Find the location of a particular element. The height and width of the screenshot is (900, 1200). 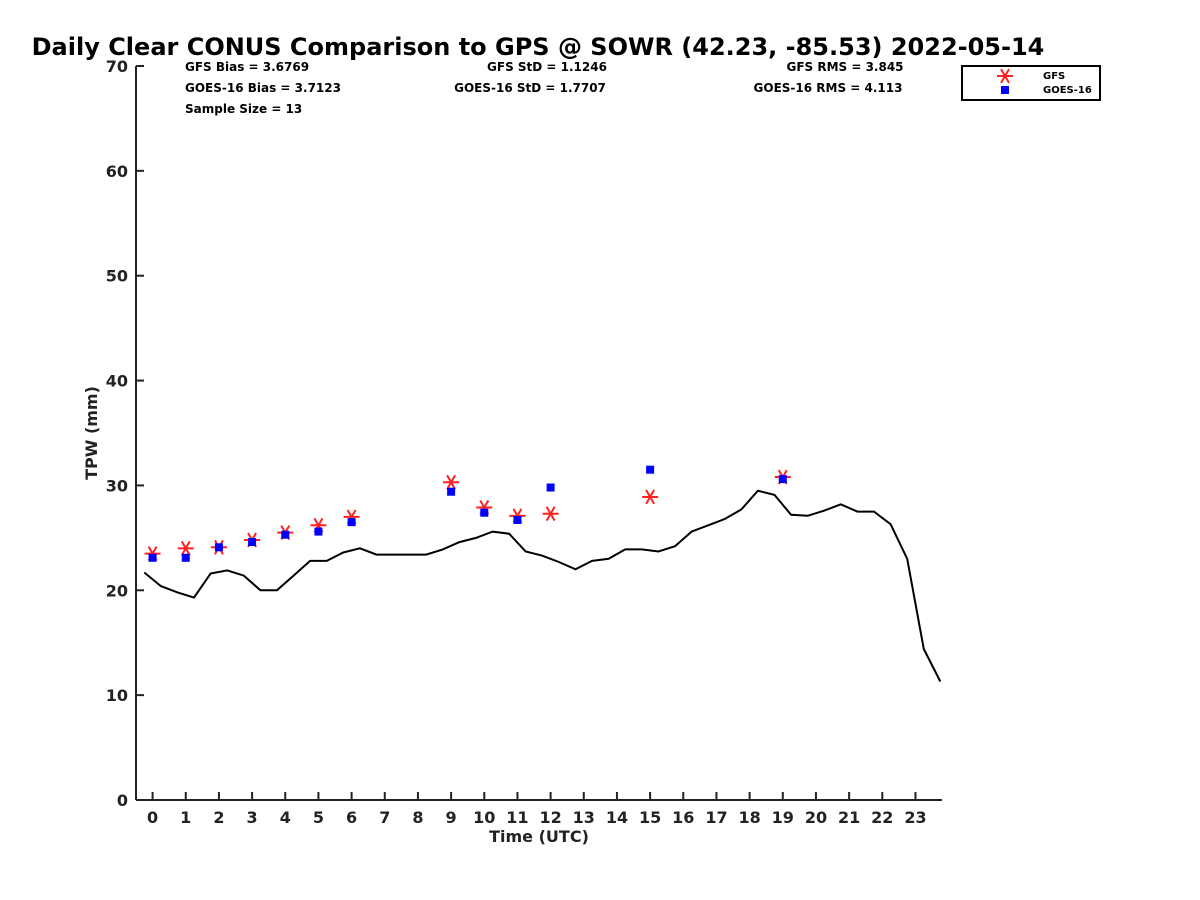

y-tick-label: 50 is located at coordinates (117, 276).